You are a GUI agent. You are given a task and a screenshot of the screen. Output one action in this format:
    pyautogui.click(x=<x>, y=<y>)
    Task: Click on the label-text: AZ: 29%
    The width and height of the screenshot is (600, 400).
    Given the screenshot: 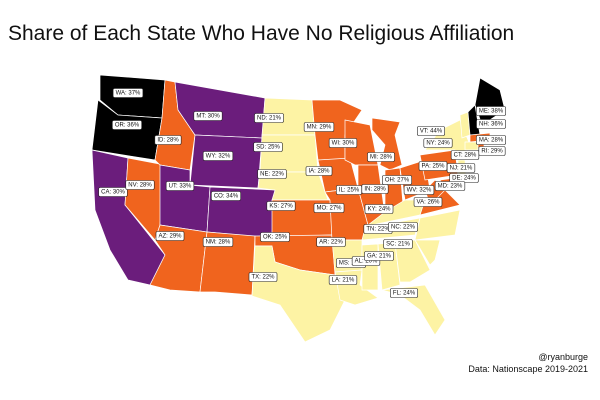 What is the action you would take?
    pyautogui.click(x=170, y=237)
    